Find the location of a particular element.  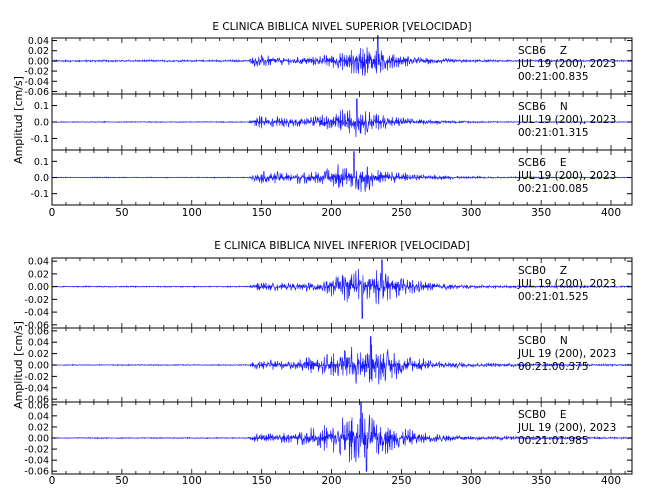

station-label: SCB0 E is located at coordinates (542, 415).